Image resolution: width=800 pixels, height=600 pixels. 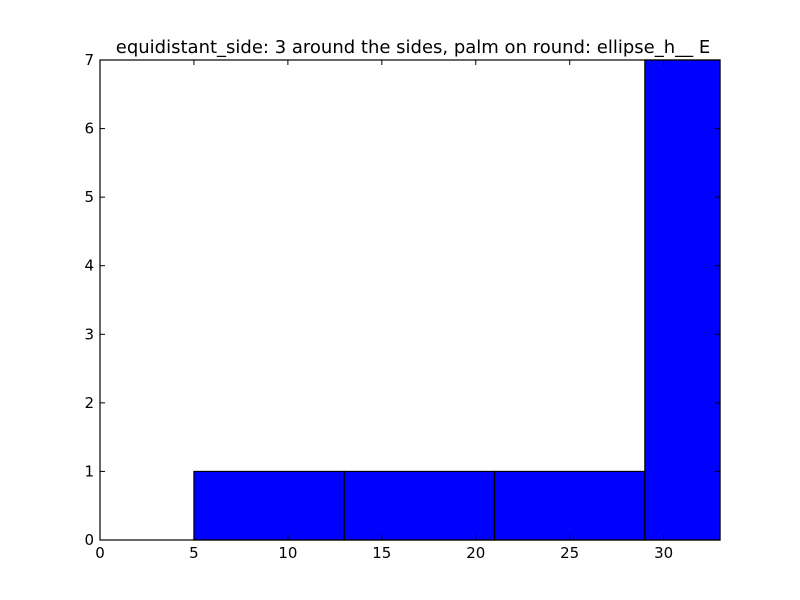 I want to click on x-tick-label: 20, so click(x=475, y=553).